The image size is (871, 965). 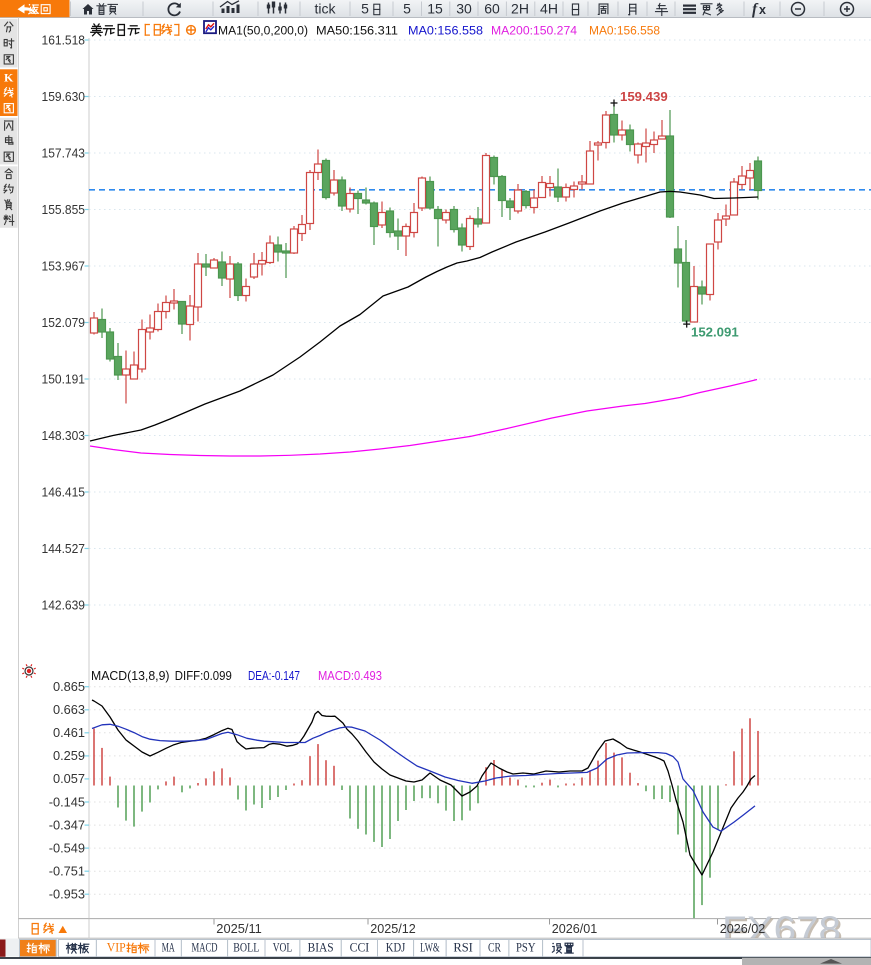 What do you see at coordinates (64, 378) in the screenshot?
I see `svg-text: 150.191` at bounding box center [64, 378].